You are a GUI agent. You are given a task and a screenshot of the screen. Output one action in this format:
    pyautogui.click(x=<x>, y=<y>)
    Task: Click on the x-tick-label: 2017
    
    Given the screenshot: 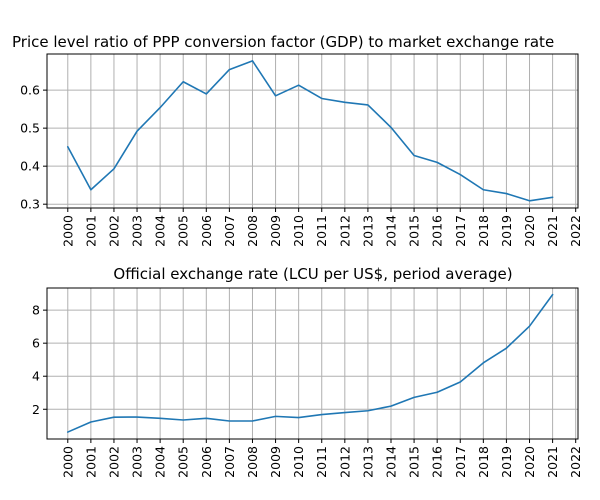 What is the action you would take?
    pyautogui.click(x=460, y=462)
    